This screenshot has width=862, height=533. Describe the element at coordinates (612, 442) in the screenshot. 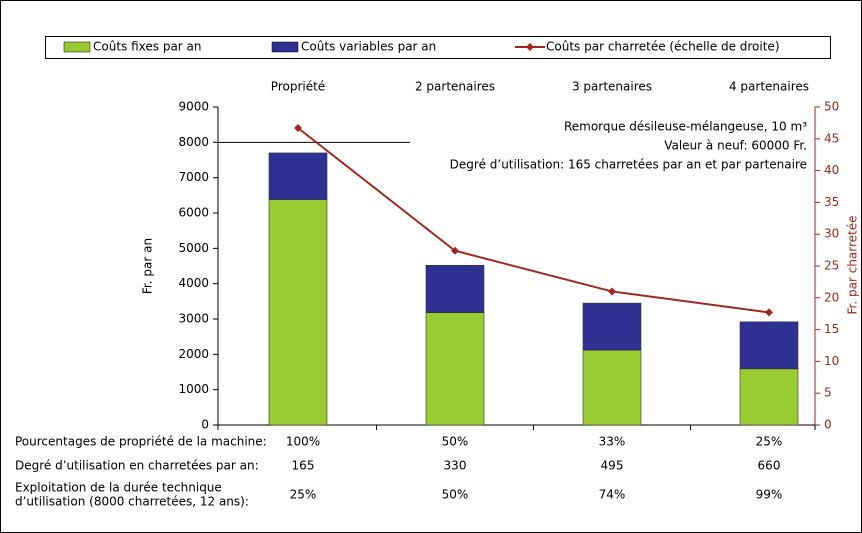

I see `cell: 33%` at that location.